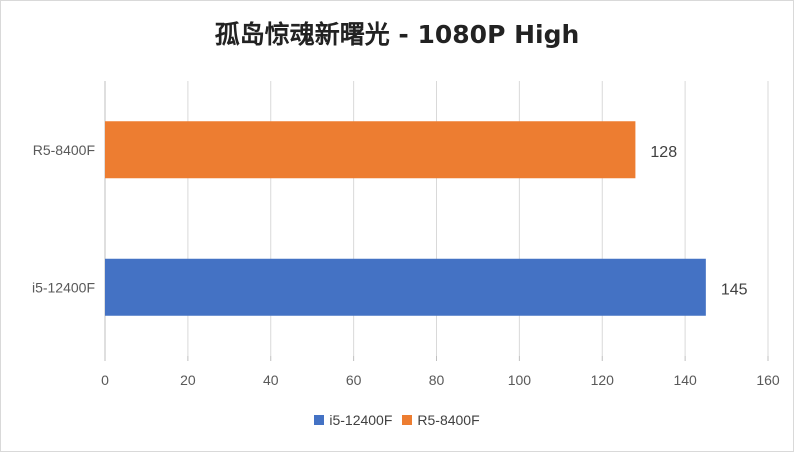  What do you see at coordinates (405, 287) in the screenshot?
I see `bar-i5-12400F` at bounding box center [405, 287].